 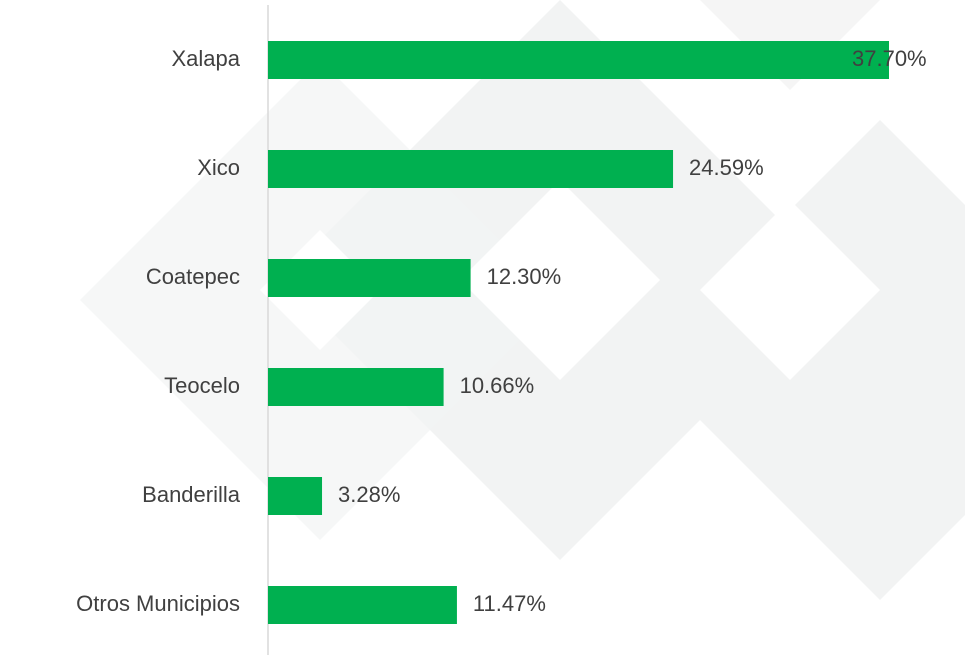 I want to click on category-label: Coatepec, so click(x=193, y=276).